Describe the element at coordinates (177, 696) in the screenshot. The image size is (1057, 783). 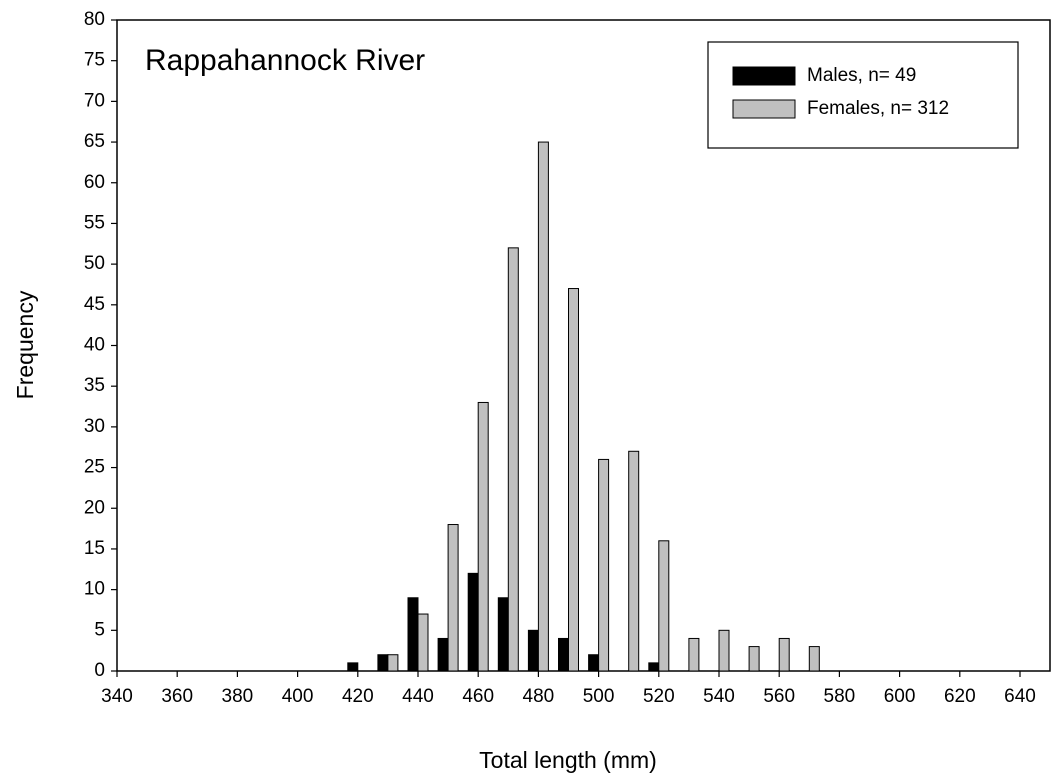
I see `x-tick-label: 360` at that location.